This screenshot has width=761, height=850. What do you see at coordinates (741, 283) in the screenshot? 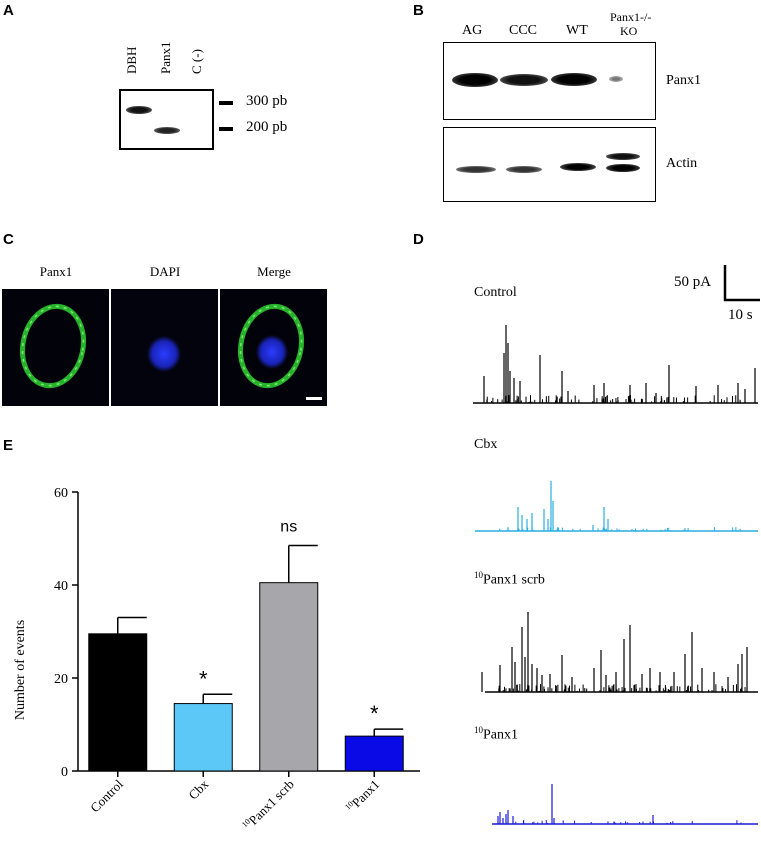
I see `scale-bar-axes` at bounding box center [741, 283].